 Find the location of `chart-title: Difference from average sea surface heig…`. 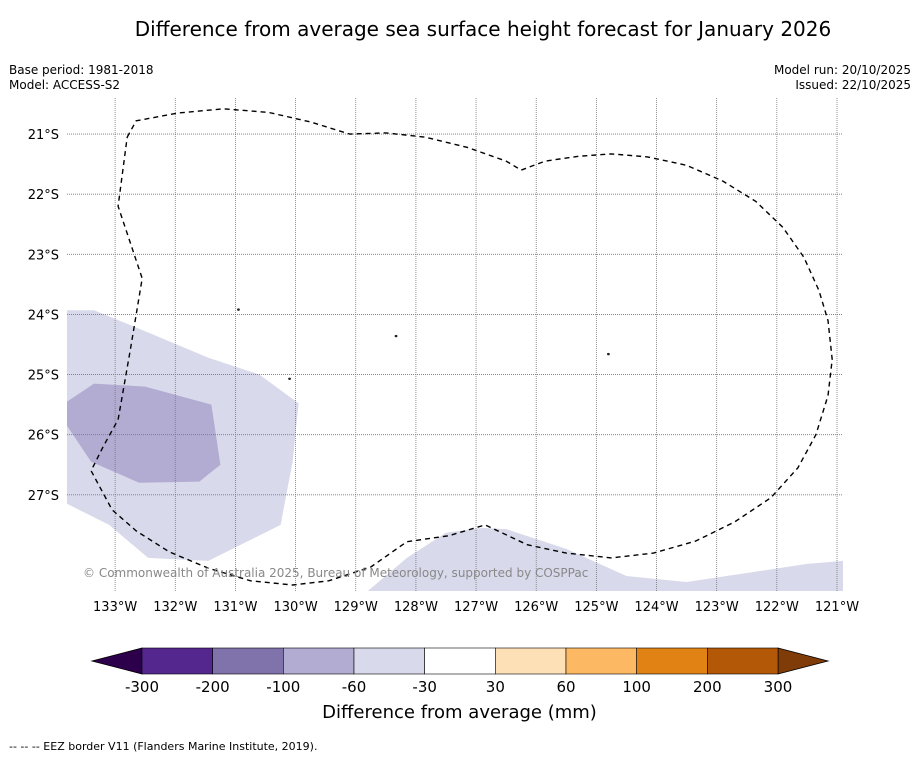

chart-title: Difference from average sea surface heig… is located at coordinates (483, 29).